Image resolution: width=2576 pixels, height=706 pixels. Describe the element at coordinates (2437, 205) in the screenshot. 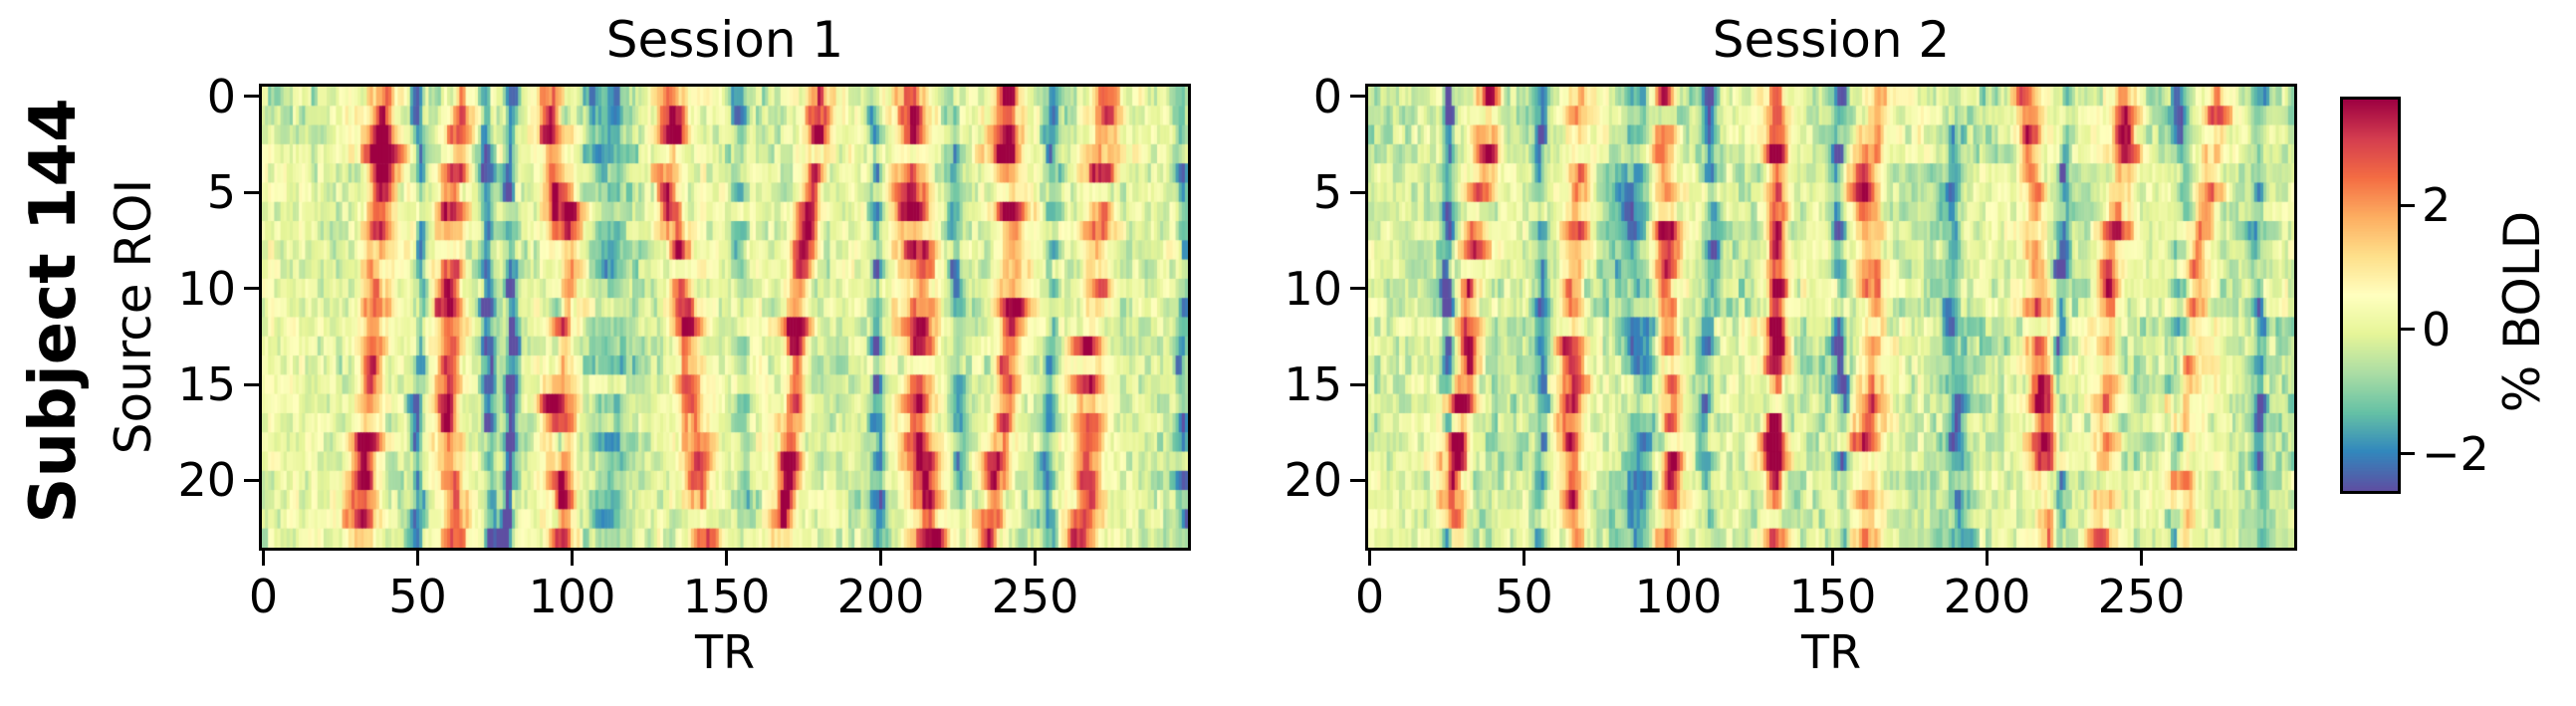

I see `colorbar-tick-label: 2` at that location.